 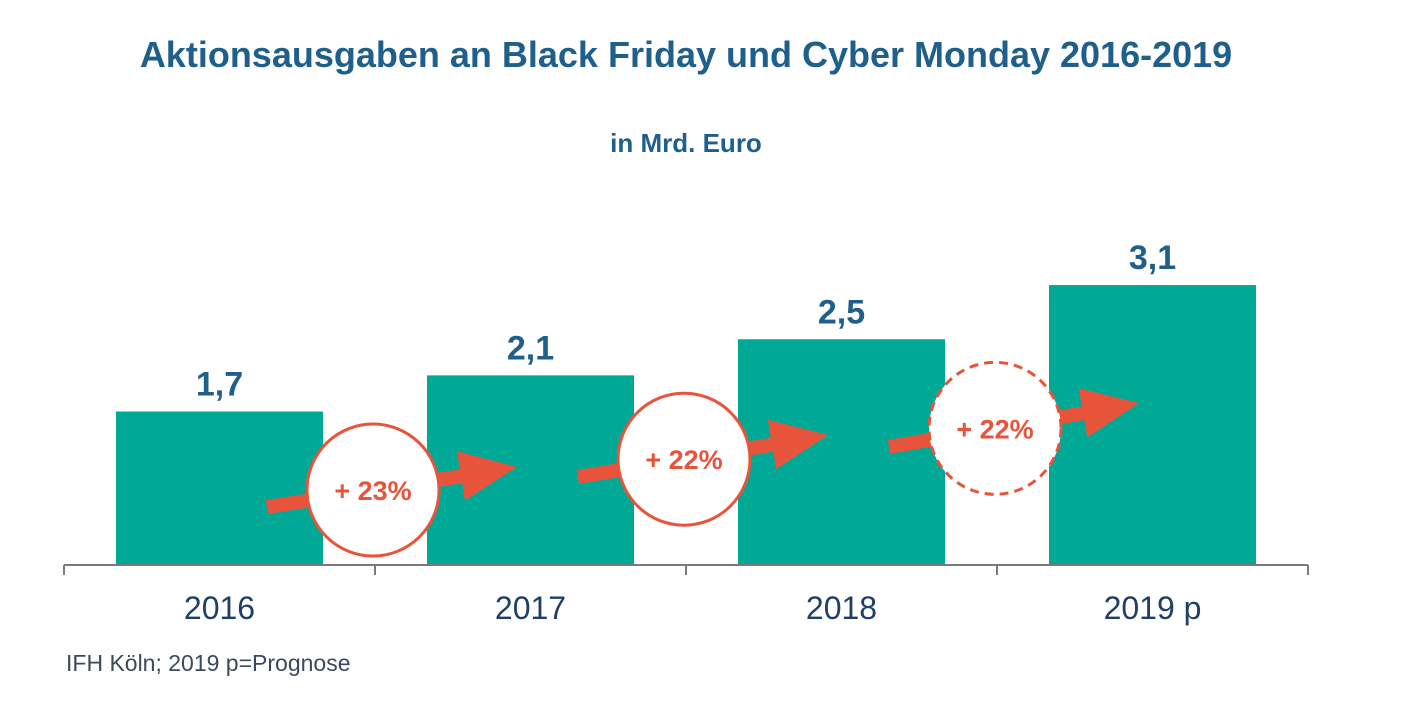 What do you see at coordinates (841, 312) in the screenshot?
I see `bar-value-label: 2,5` at bounding box center [841, 312].